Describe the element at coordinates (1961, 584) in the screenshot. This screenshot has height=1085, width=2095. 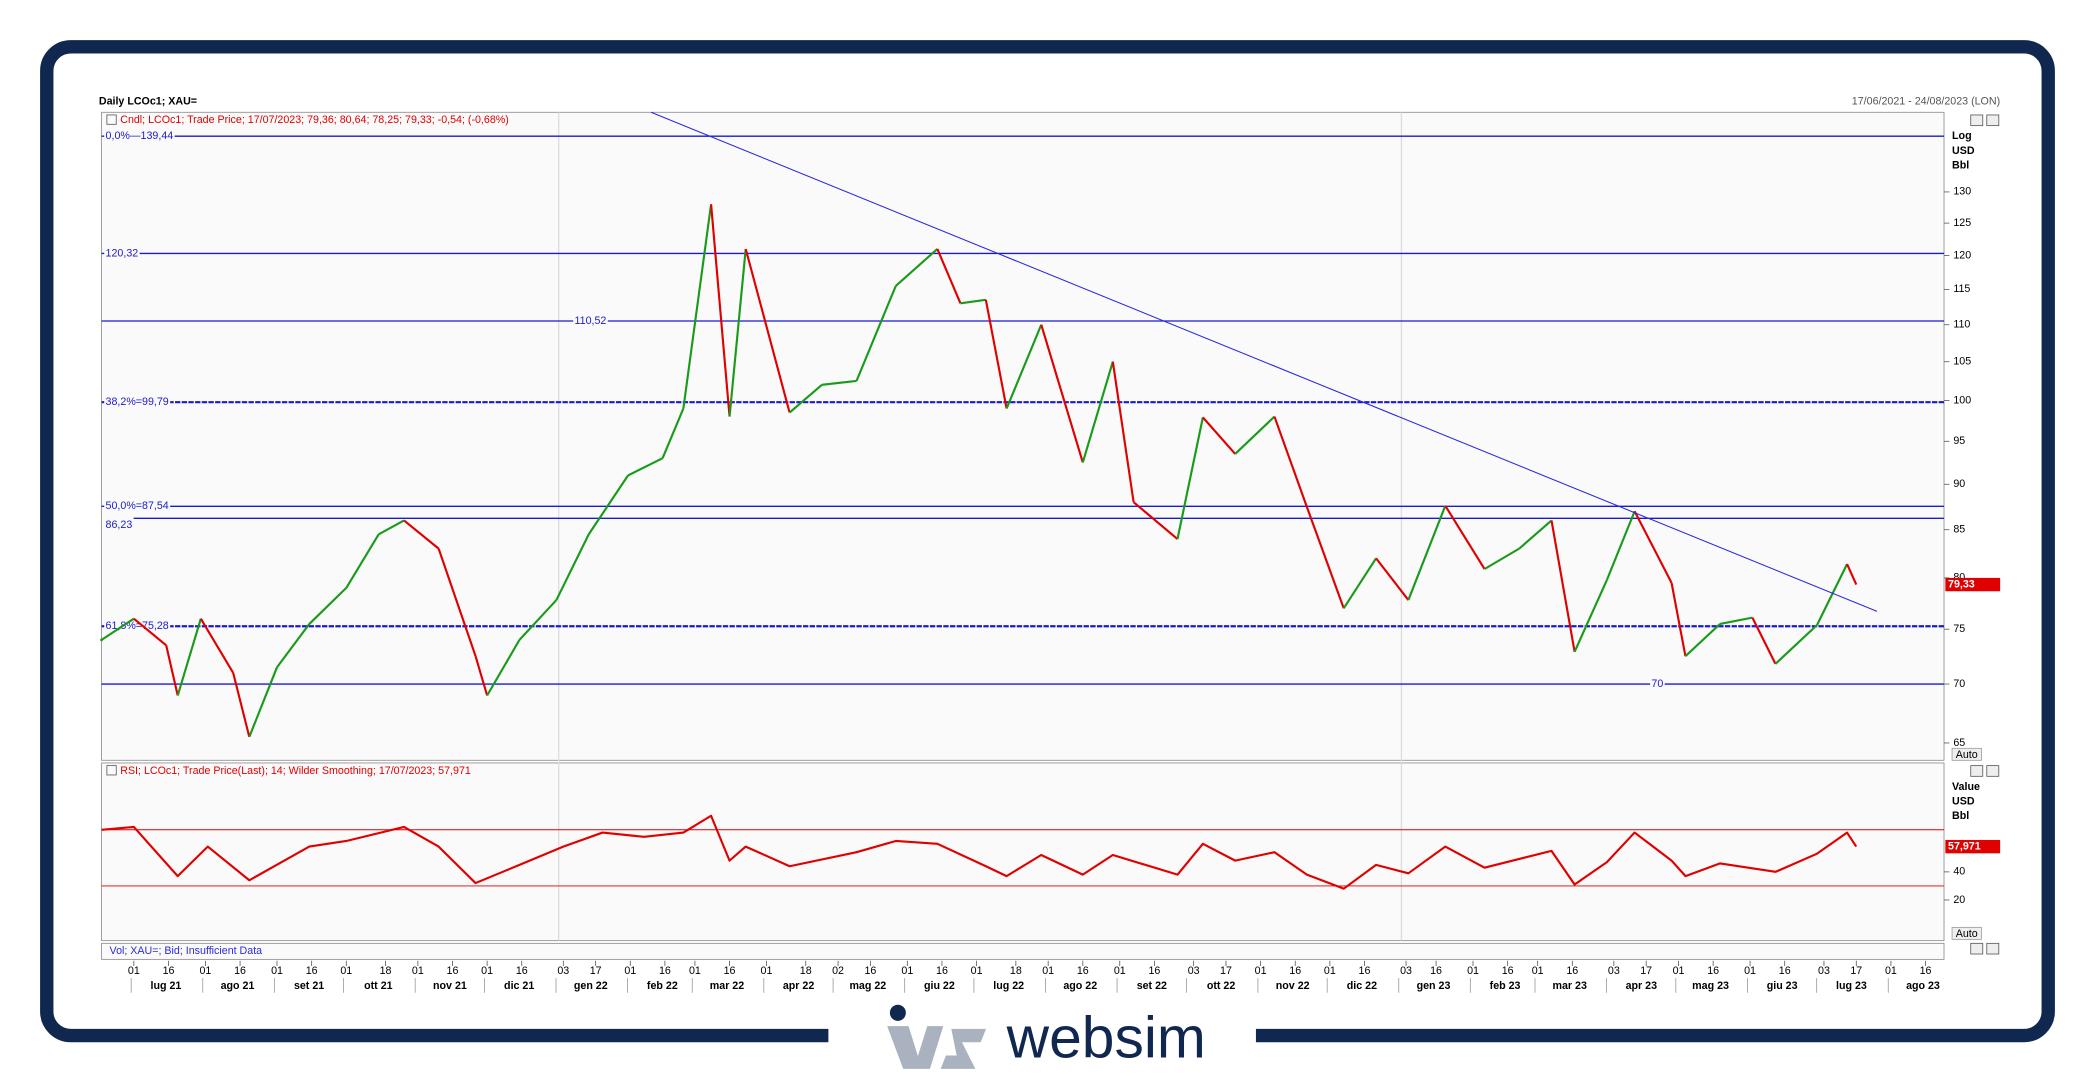
I see `last-price-label: 79,33` at that location.